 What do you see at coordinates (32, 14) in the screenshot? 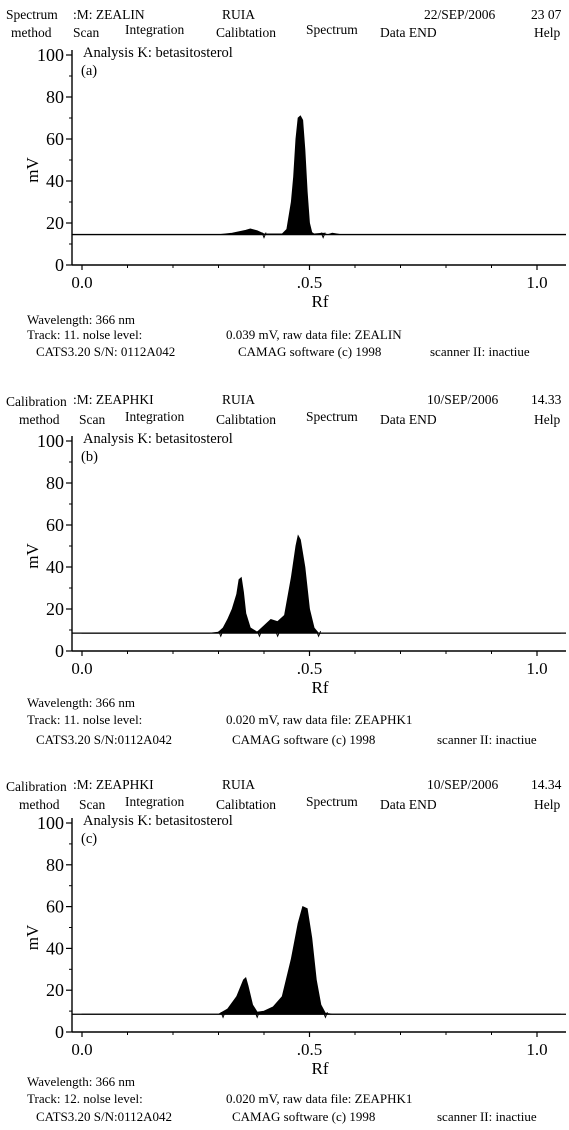
I see `menu-method-top: Spectrum` at bounding box center [32, 14].